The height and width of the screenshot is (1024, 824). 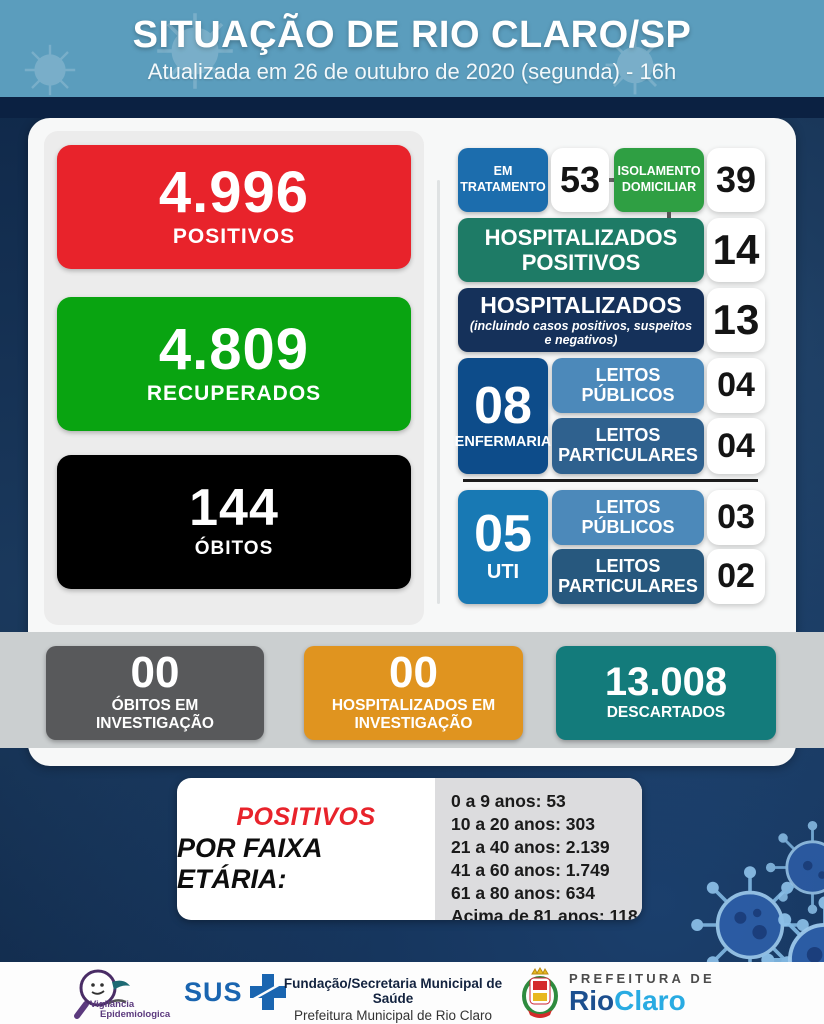 I want to click on uti-leitos-particulares-box: LEITOS PARTICULARES, so click(x=628, y=576).